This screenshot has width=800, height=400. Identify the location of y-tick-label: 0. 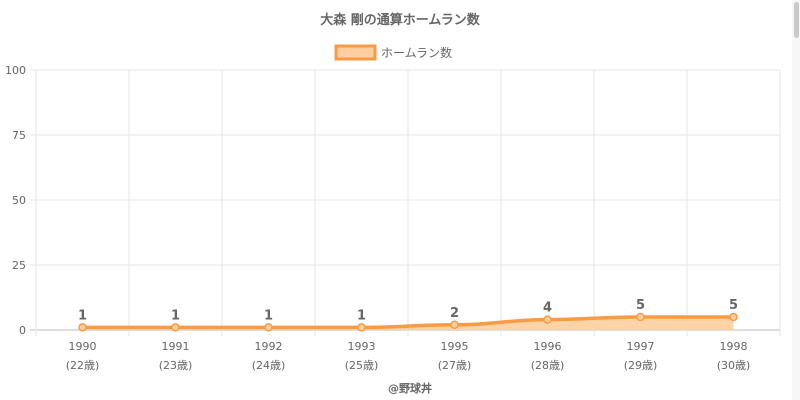
(22, 330).